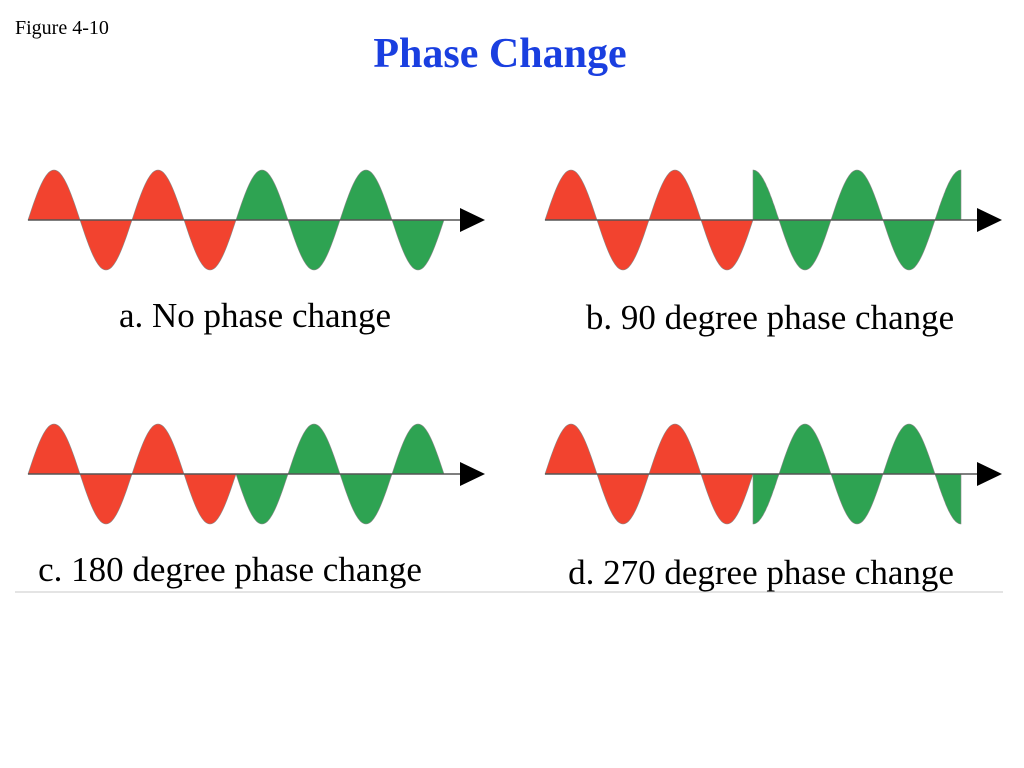 The image size is (1024, 768). What do you see at coordinates (230, 569) in the screenshot?
I see `caption: c. 180 degree phase change` at bounding box center [230, 569].